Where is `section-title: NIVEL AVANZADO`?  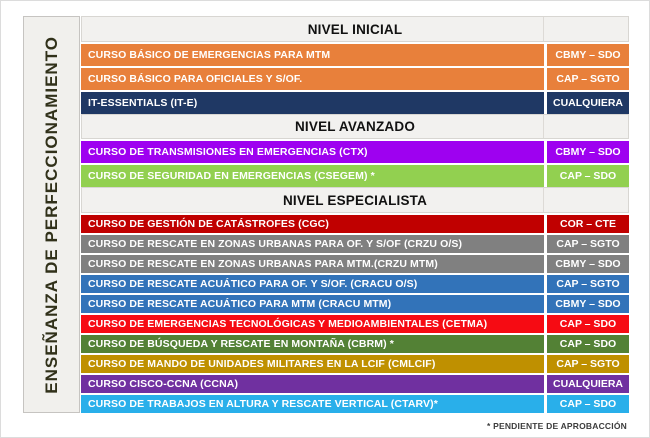 section-title: NIVEL AVANZADO is located at coordinates (355, 126).